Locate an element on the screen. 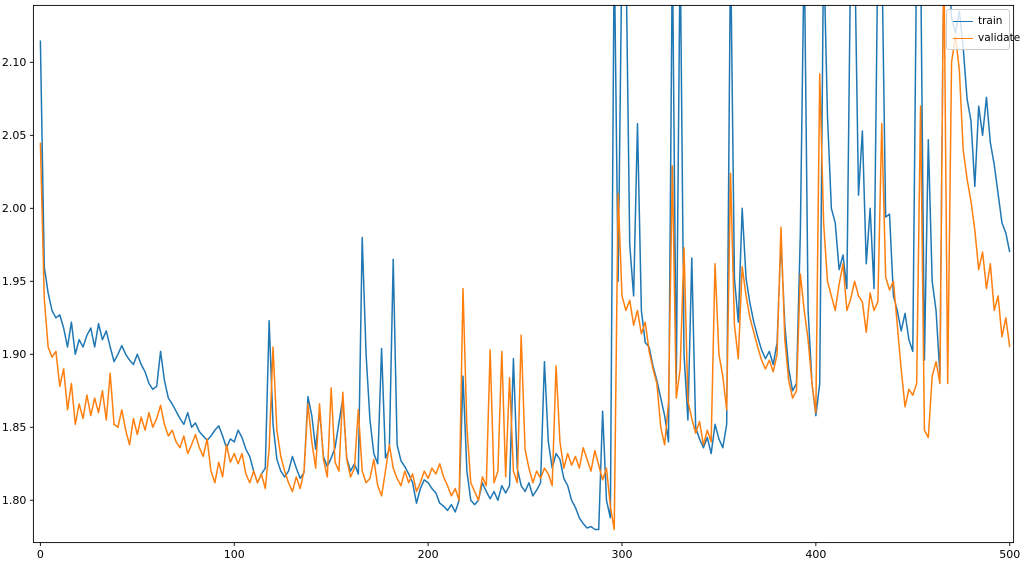  x-tick-label: 200 is located at coordinates (428, 554).